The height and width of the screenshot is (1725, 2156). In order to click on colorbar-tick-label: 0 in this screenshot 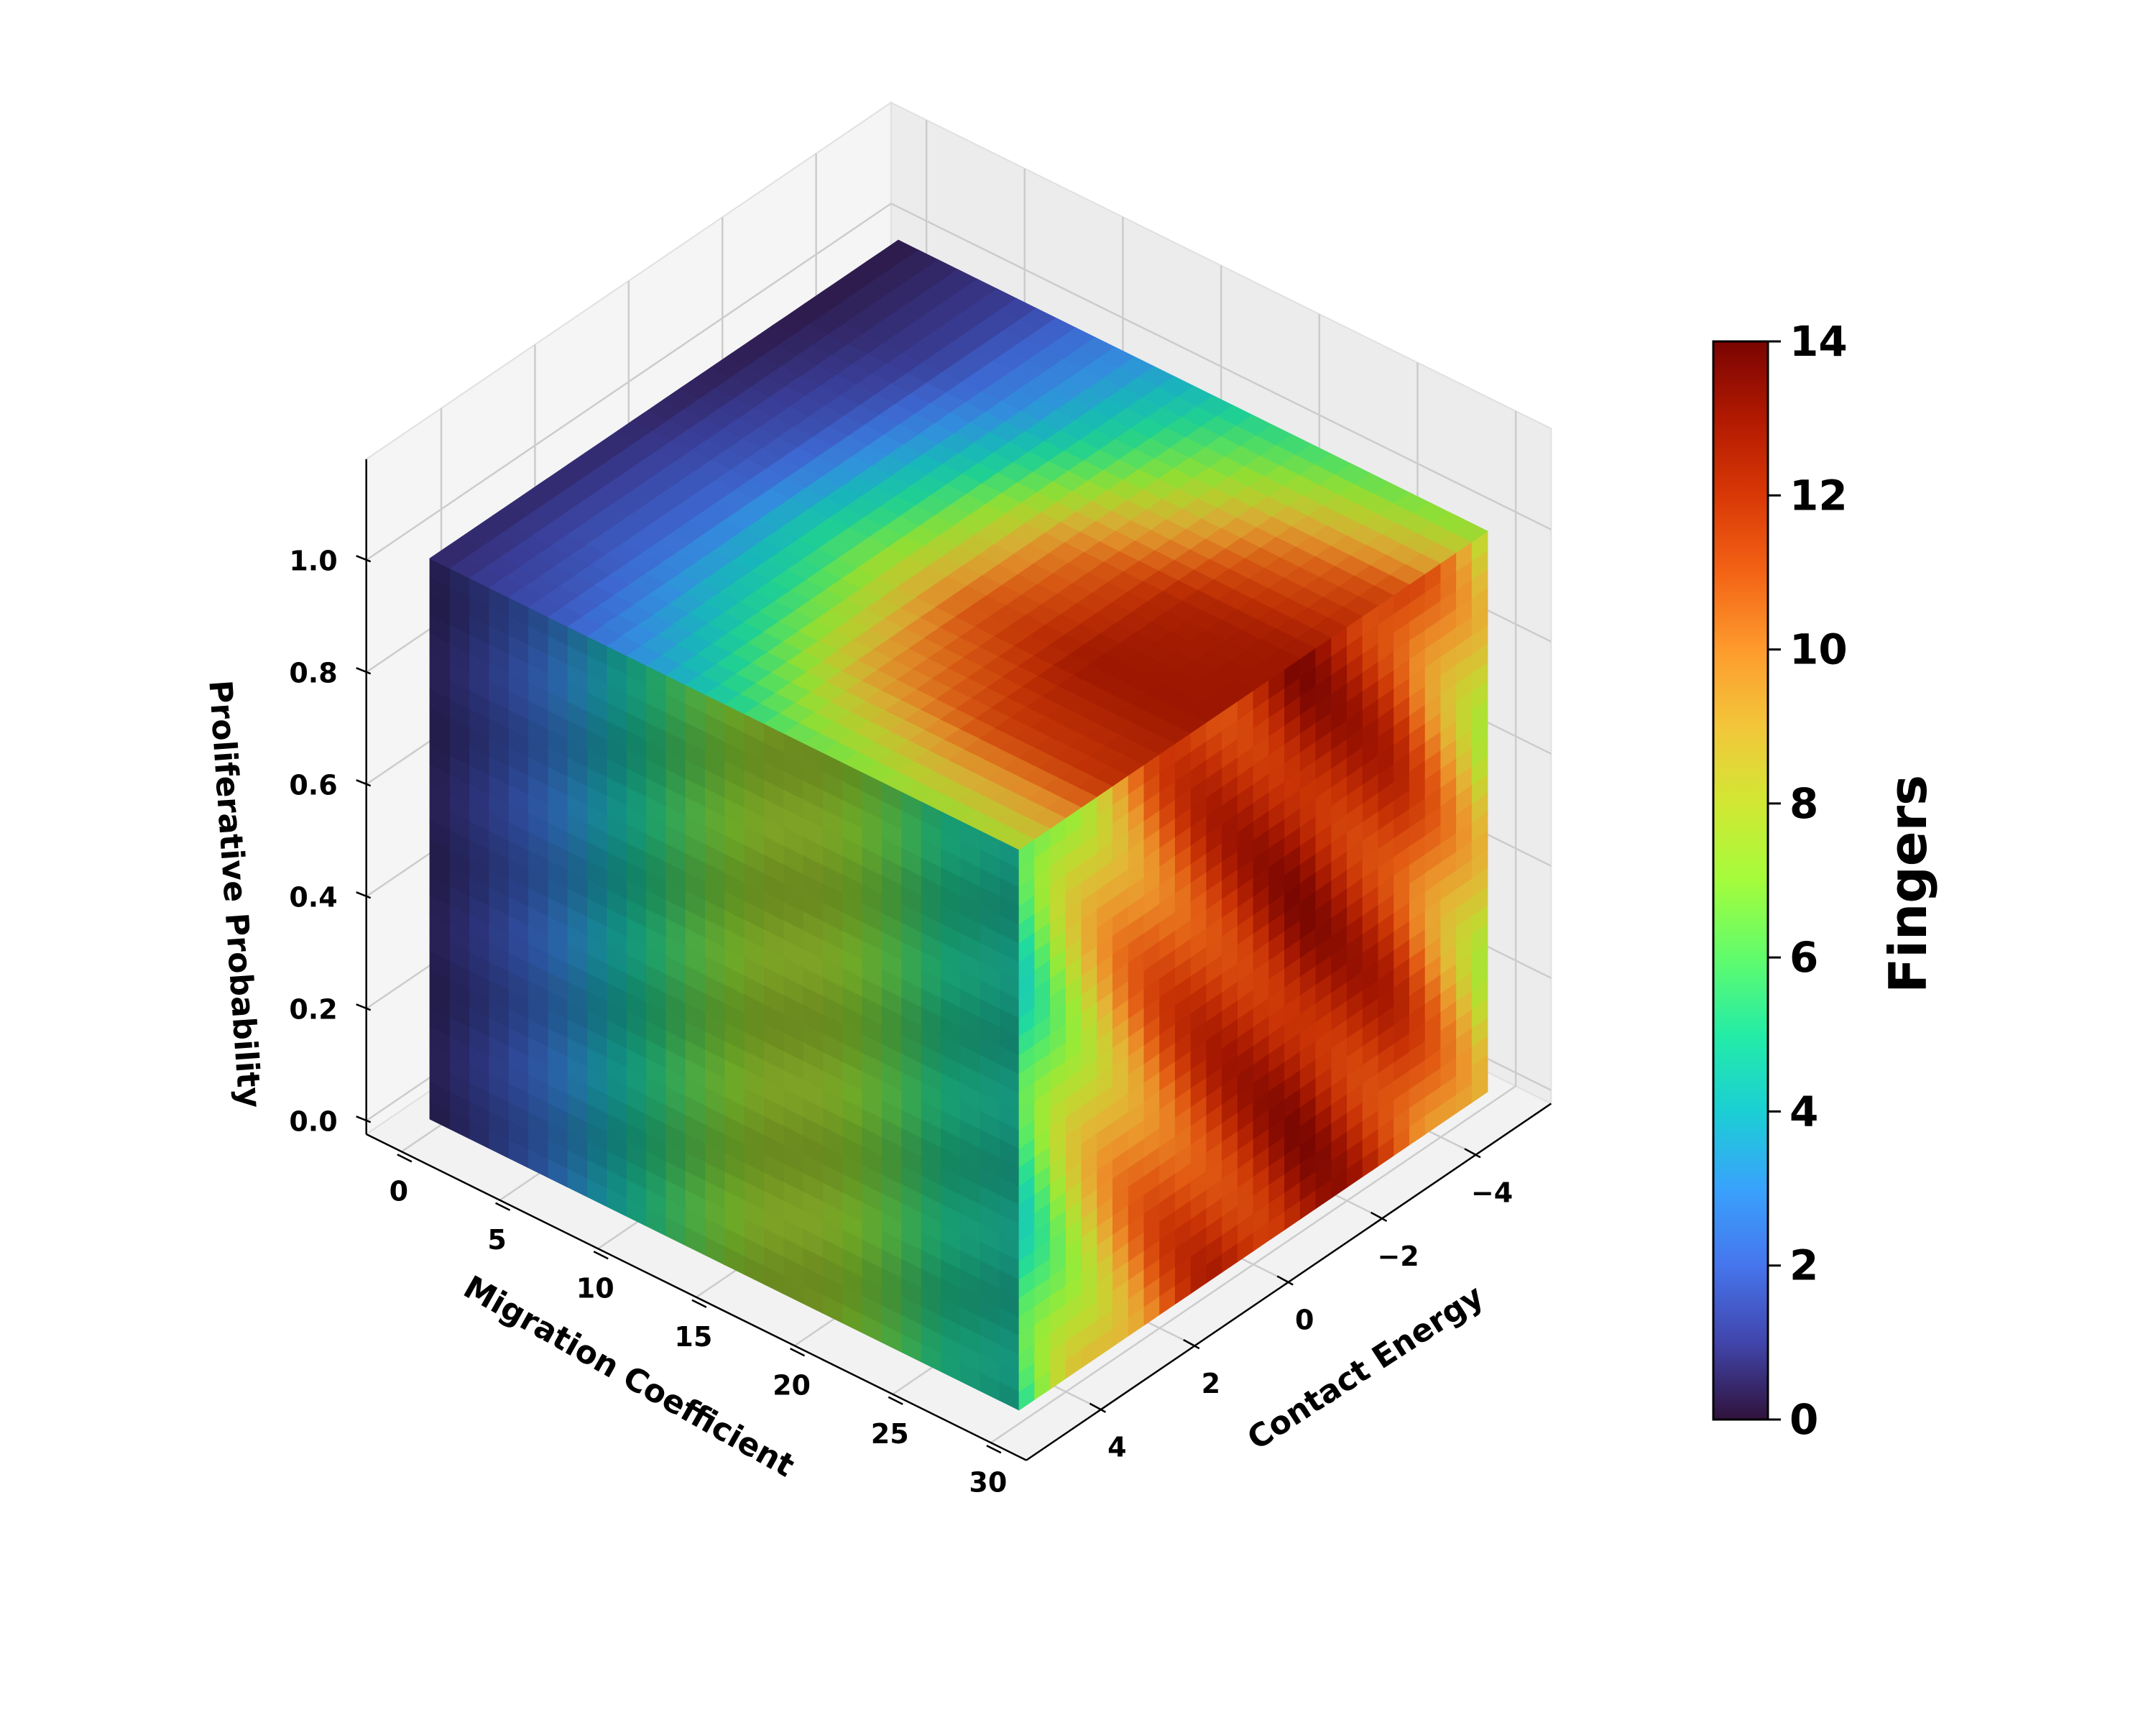, I will do `click(1804, 1419)`.